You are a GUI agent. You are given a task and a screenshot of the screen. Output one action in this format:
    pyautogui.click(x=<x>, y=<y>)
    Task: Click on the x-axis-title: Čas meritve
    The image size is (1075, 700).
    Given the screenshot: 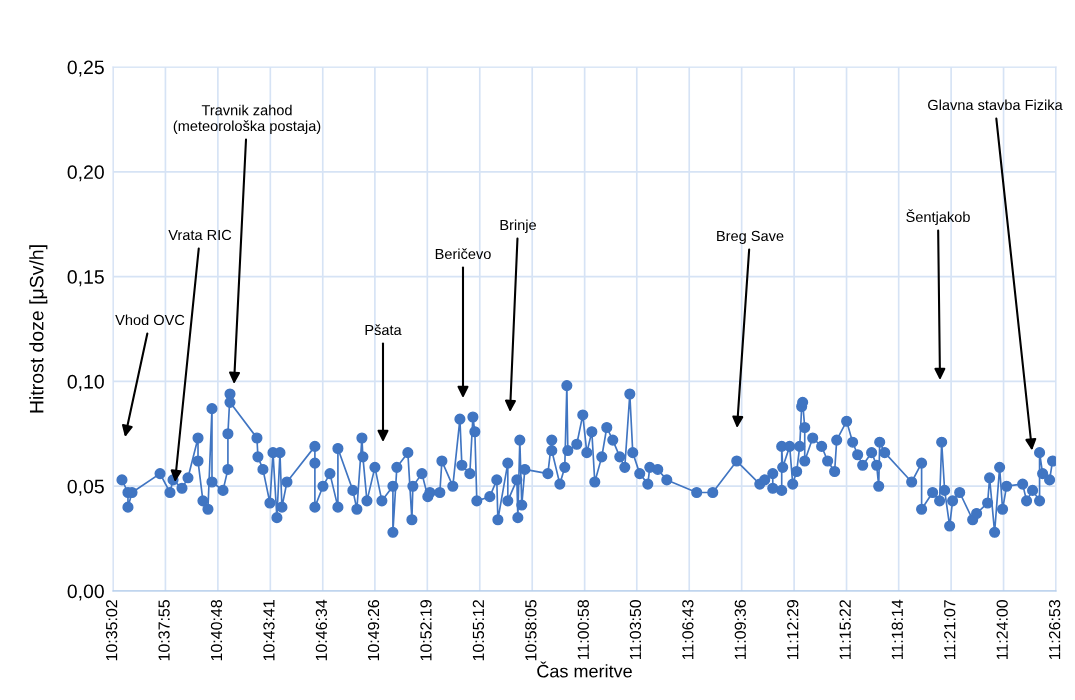 What is the action you would take?
    pyautogui.click(x=584, y=669)
    